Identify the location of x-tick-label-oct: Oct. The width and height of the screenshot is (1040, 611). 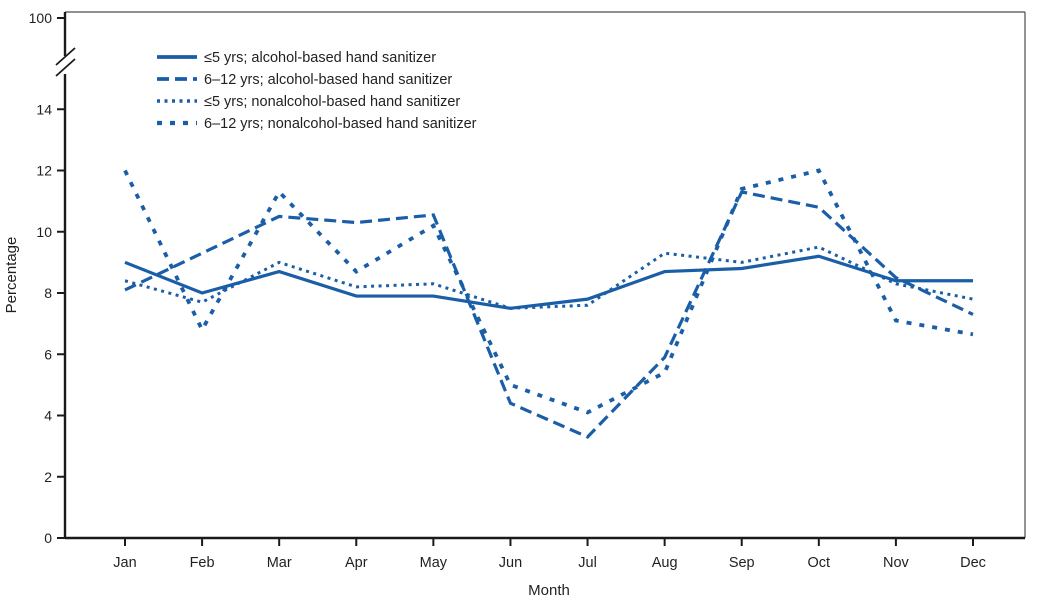
(819, 563).